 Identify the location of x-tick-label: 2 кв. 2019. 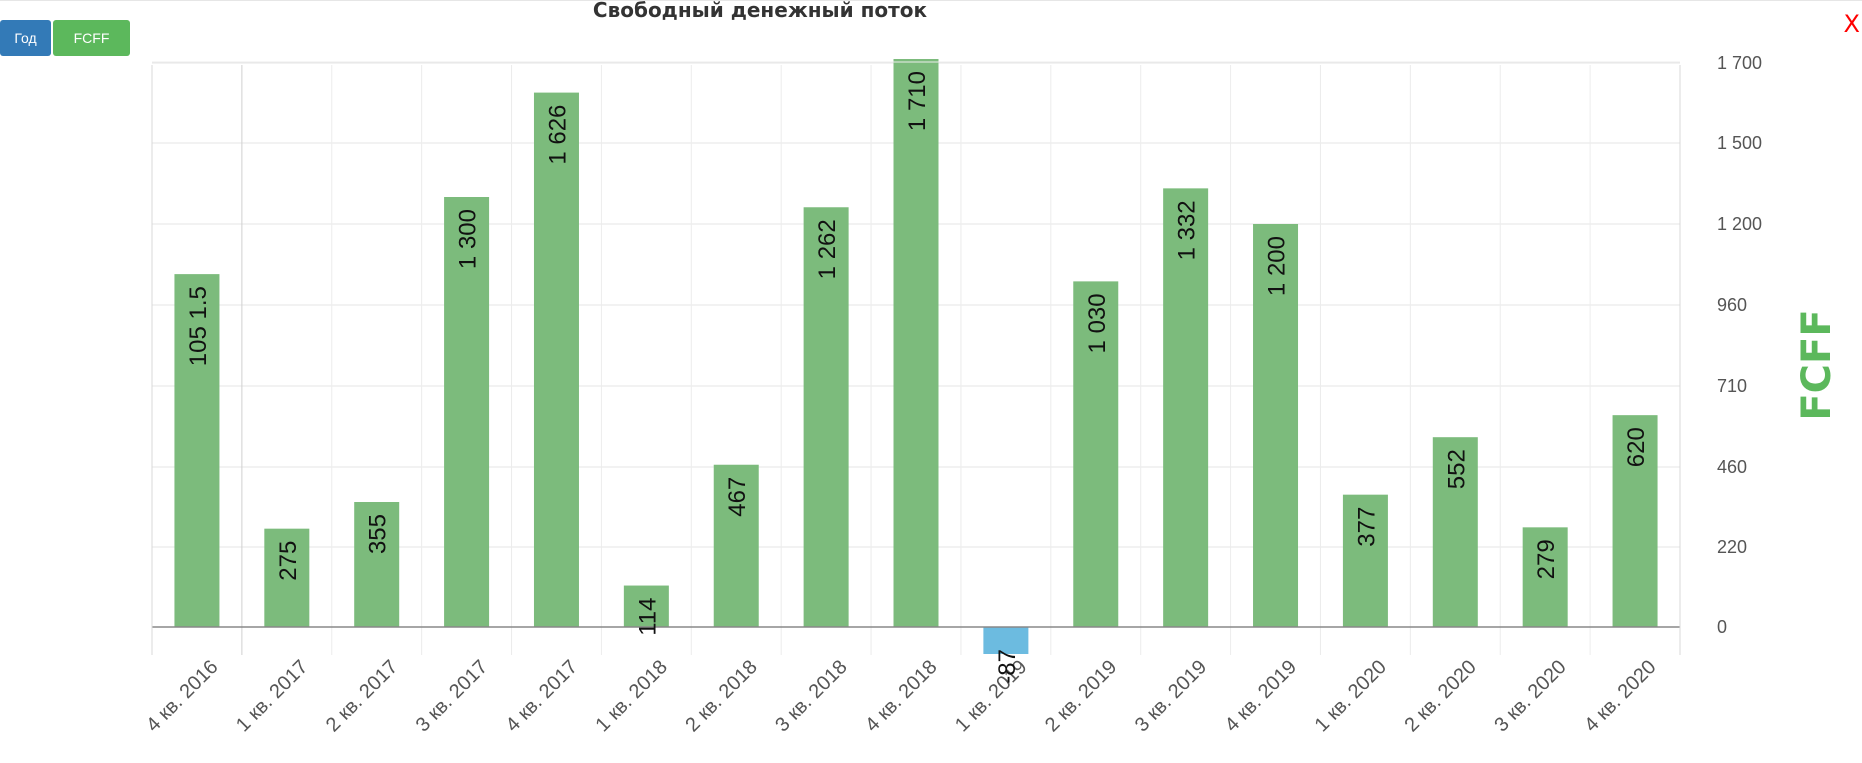
(1081, 696).